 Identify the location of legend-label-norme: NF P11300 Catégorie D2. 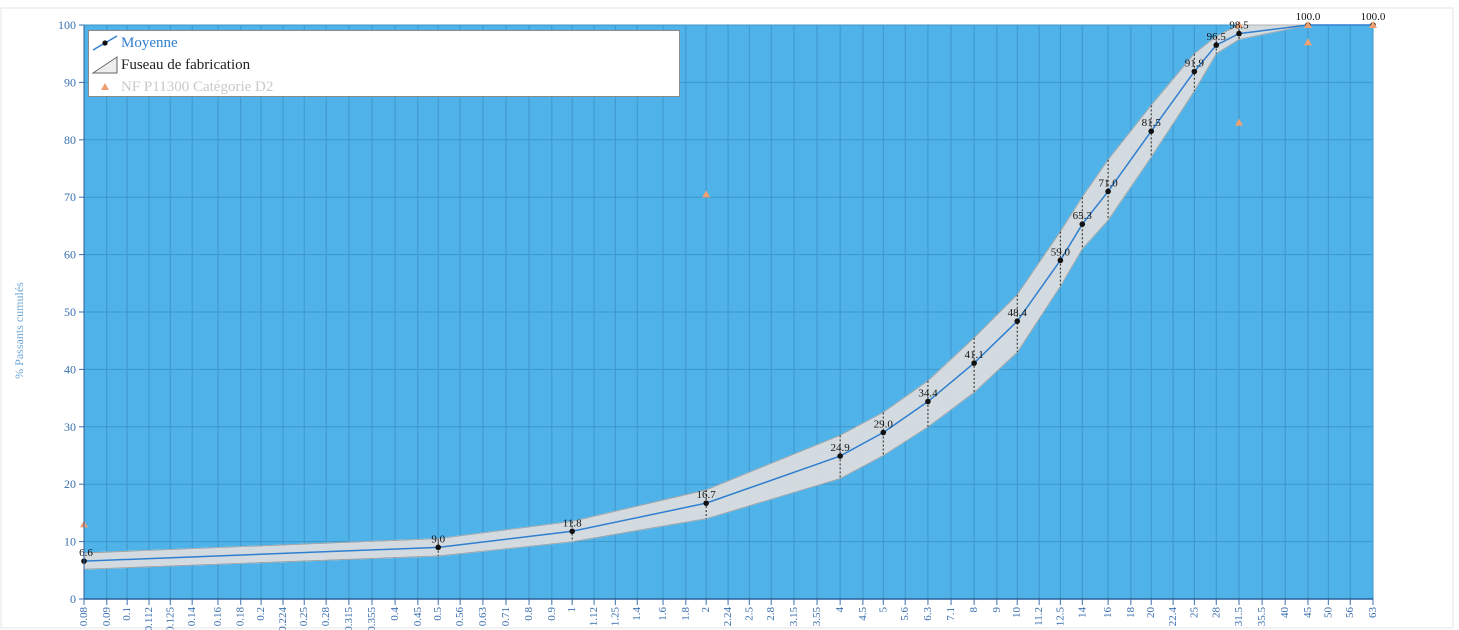
(197, 86).